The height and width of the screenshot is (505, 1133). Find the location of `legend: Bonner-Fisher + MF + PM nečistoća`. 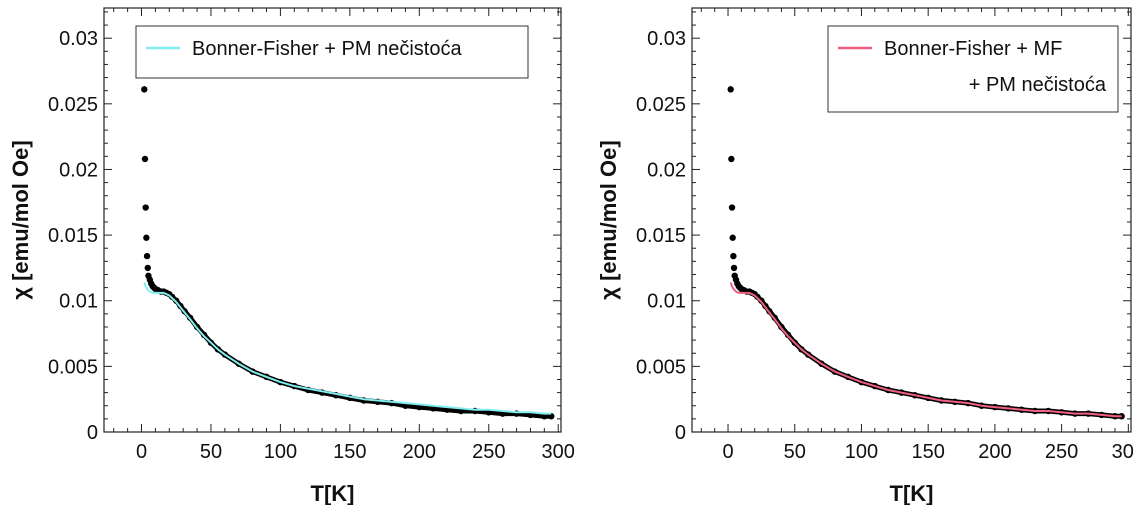

legend: Bonner-Fisher + MF + PM nečistoća is located at coordinates (973, 69).